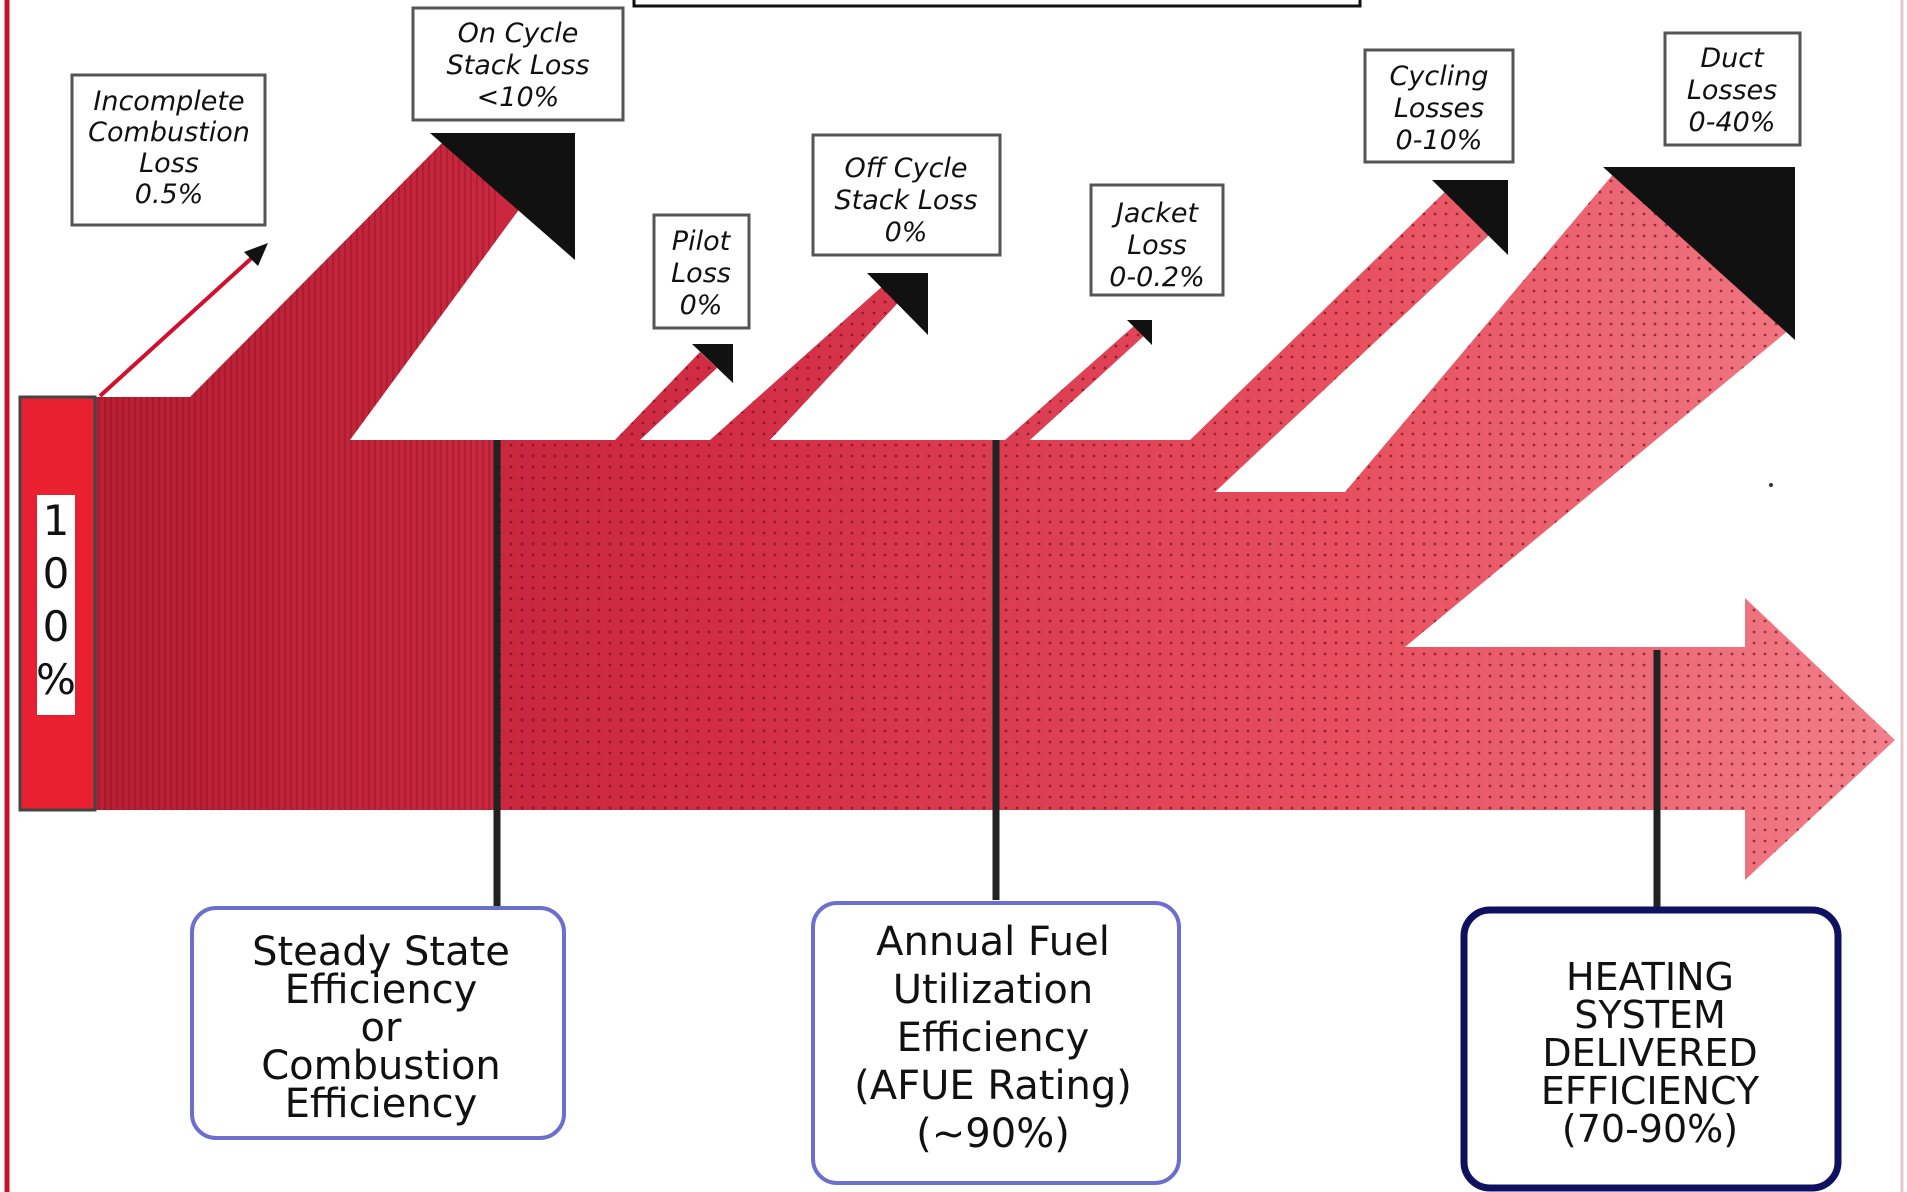 Image resolution: width=1907 pixels, height=1192 pixels. I want to click on eff-delivered-line: SYSTEM, so click(1649, 1015).